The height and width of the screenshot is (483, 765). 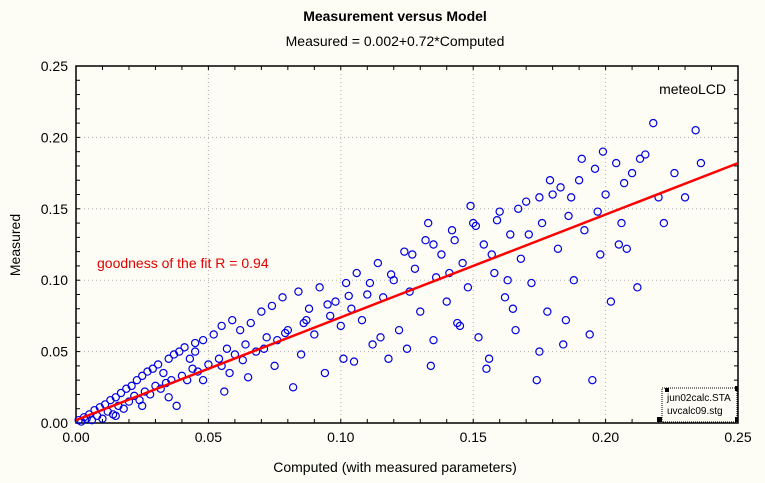 I want to click on y-tick-labels: 0.00 0.05 0.10 0.15 0.20 0.25, so click(x=54, y=244).